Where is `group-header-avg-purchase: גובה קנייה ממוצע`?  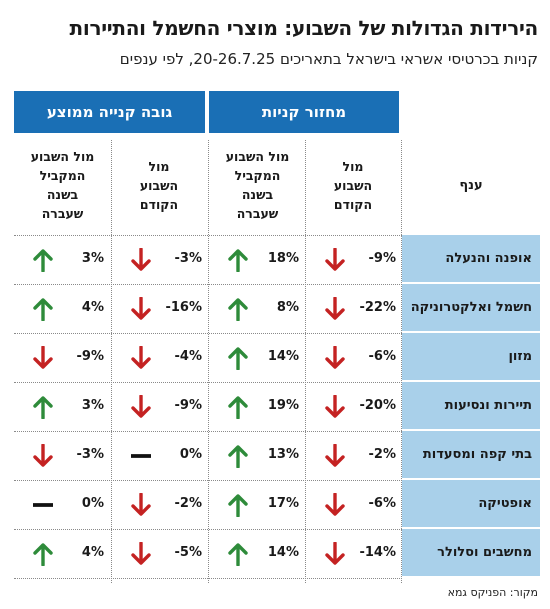
group-header-avg-purchase: גובה קנייה ממוצע is located at coordinates (109, 112).